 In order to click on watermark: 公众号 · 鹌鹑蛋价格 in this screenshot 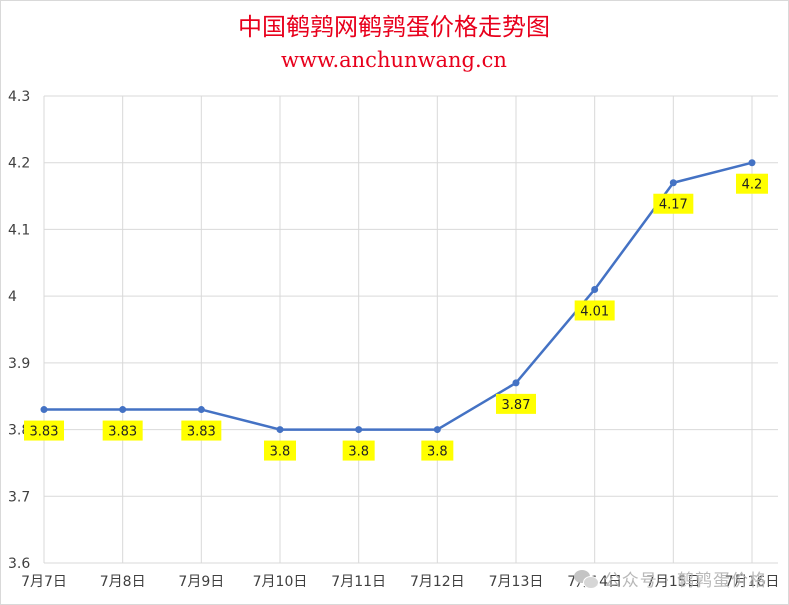, I will do `click(670, 578)`.